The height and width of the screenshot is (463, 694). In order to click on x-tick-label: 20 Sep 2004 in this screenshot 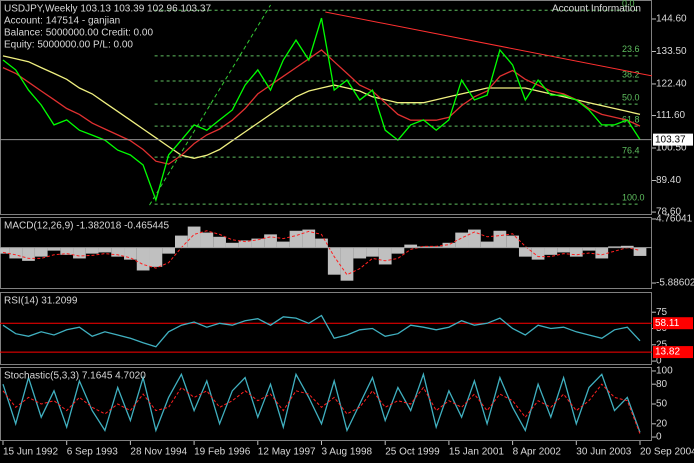, I will do `click(667, 452)`.